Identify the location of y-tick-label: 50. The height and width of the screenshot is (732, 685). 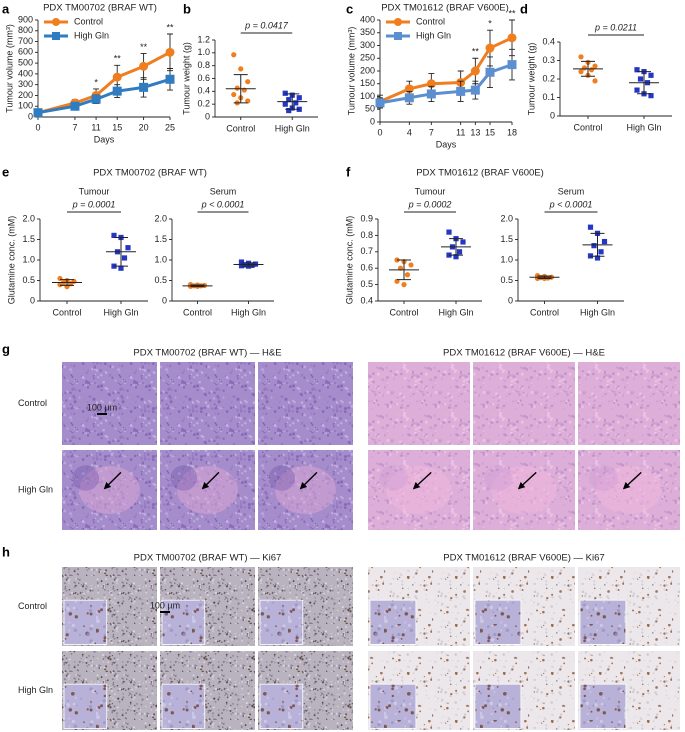
(370, 109).